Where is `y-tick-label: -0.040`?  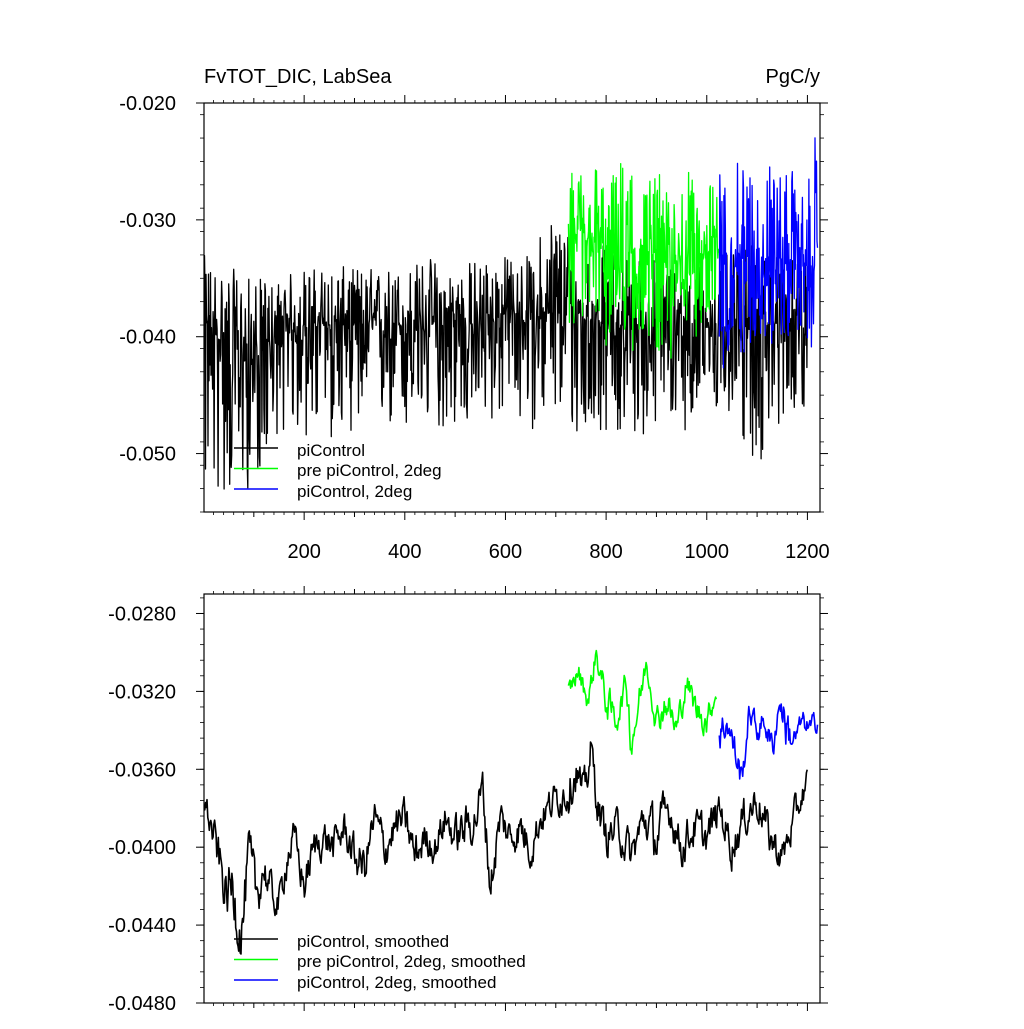
y-tick-label: -0.040 is located at coordinates (147, 338).